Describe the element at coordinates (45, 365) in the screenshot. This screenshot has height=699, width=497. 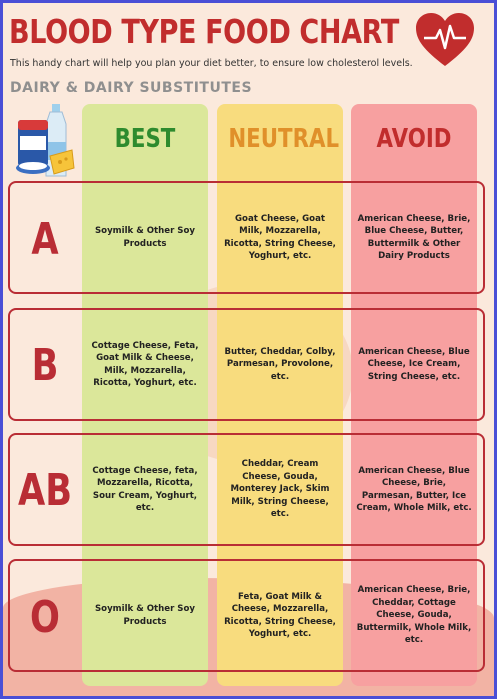
I see `blood-type-label: B` at that location.